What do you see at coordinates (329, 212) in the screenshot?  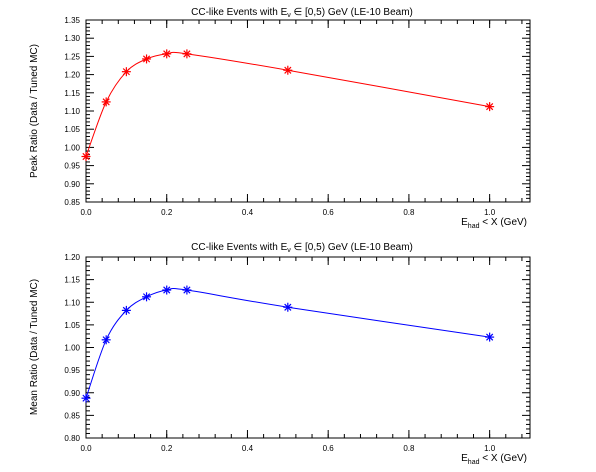 I see `peak-x-tick-label: 0.6` at bounding box center [329, 212].